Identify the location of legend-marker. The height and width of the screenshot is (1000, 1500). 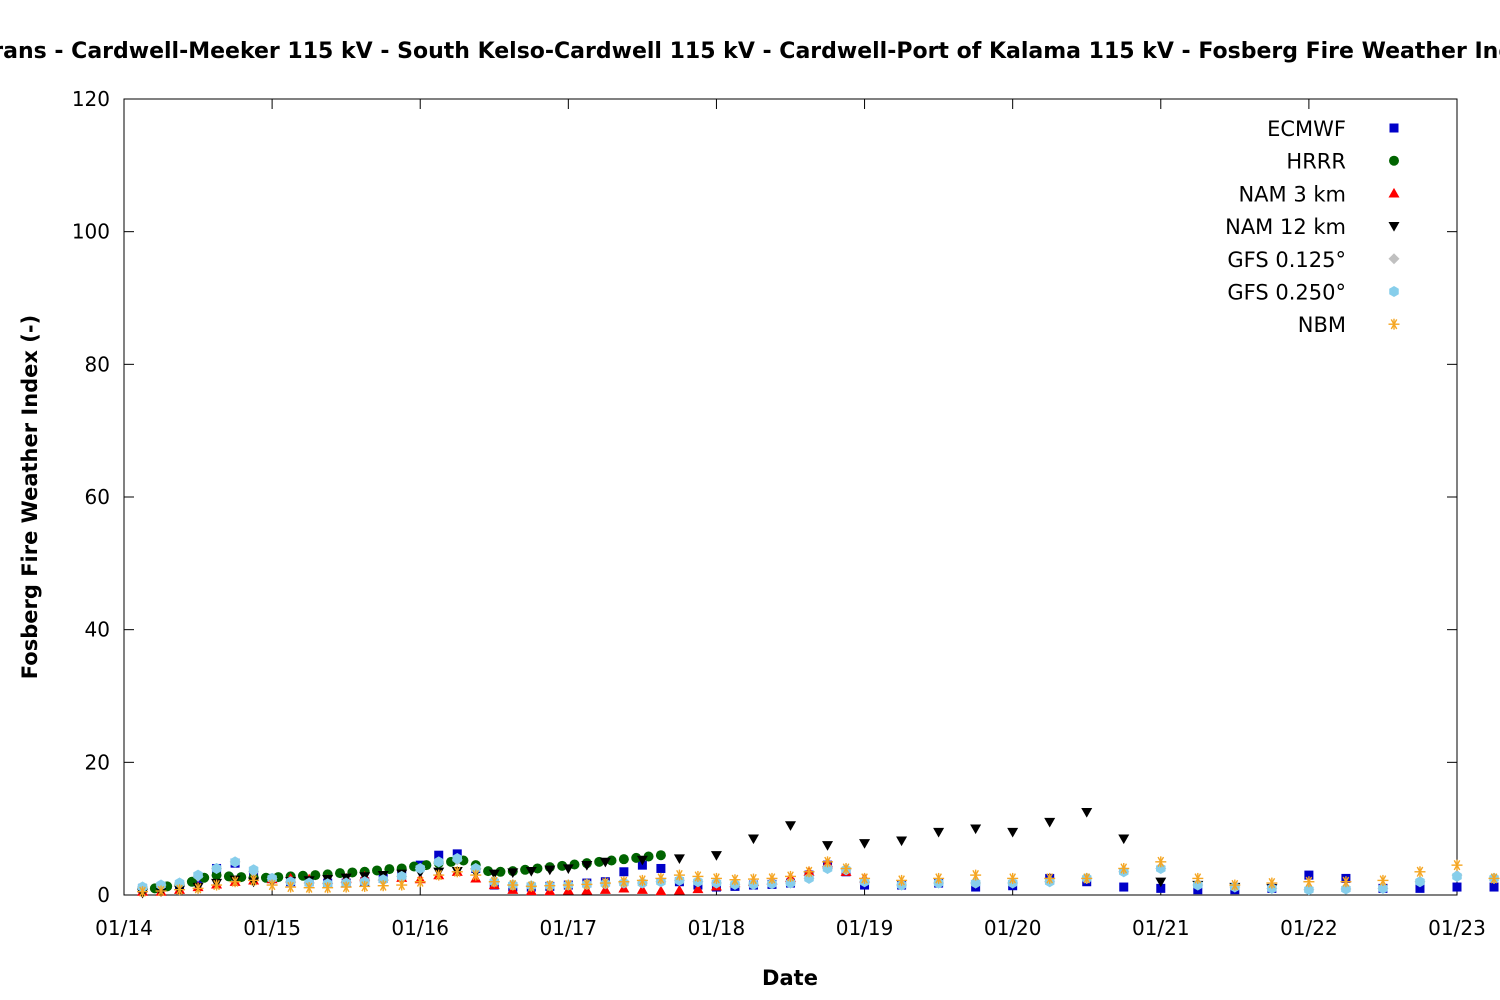
(1394, 226).